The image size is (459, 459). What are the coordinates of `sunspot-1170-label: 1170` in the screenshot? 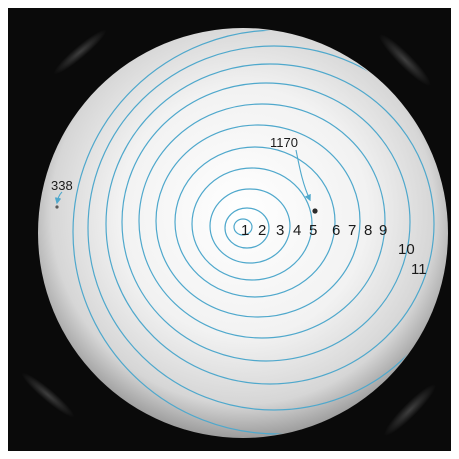 It's located at (284, 142).